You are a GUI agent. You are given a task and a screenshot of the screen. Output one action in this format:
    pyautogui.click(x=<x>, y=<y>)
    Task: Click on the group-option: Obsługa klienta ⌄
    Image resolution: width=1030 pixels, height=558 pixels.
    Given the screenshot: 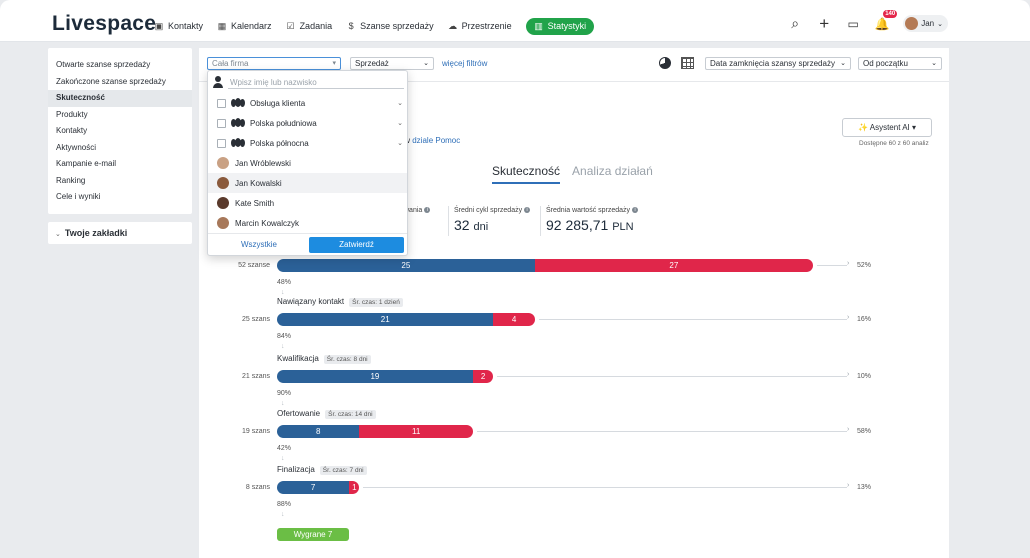 What is the action you would take?
    pyautogui.click(x=307, y=103)
    